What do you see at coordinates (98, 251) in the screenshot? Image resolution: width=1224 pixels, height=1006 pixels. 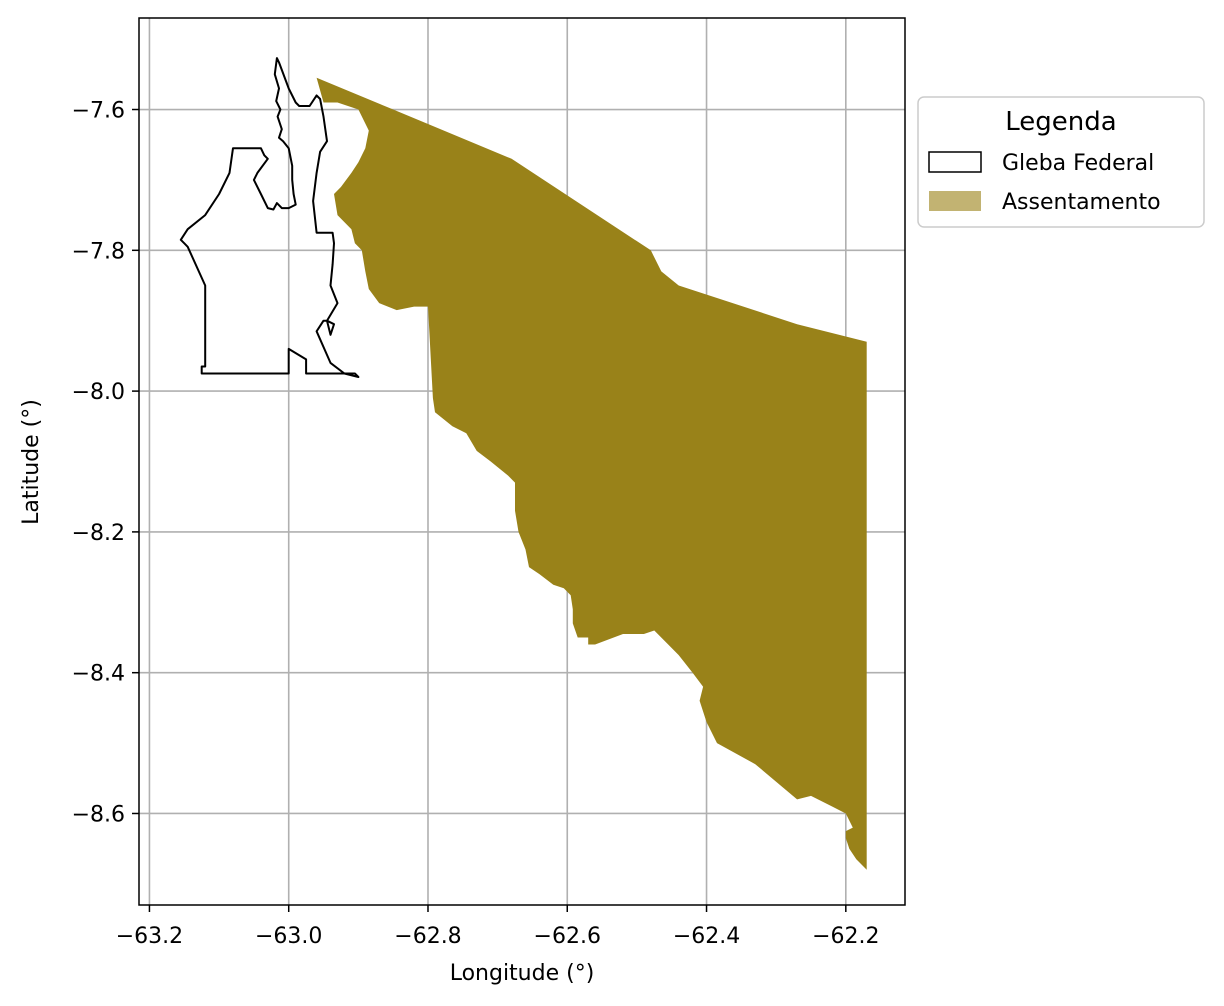 I see `y-tick-label: −7.8` at bounding box center [98, 251].